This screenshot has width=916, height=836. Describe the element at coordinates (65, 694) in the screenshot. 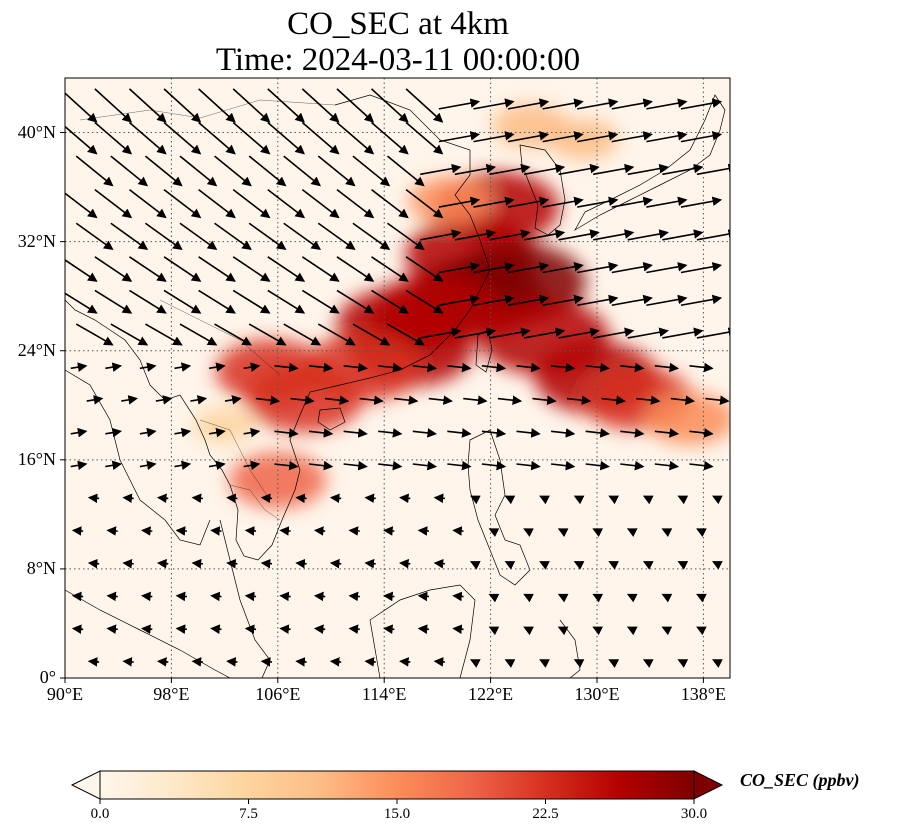

I see `lon-tick-label: 90°E` at that location.